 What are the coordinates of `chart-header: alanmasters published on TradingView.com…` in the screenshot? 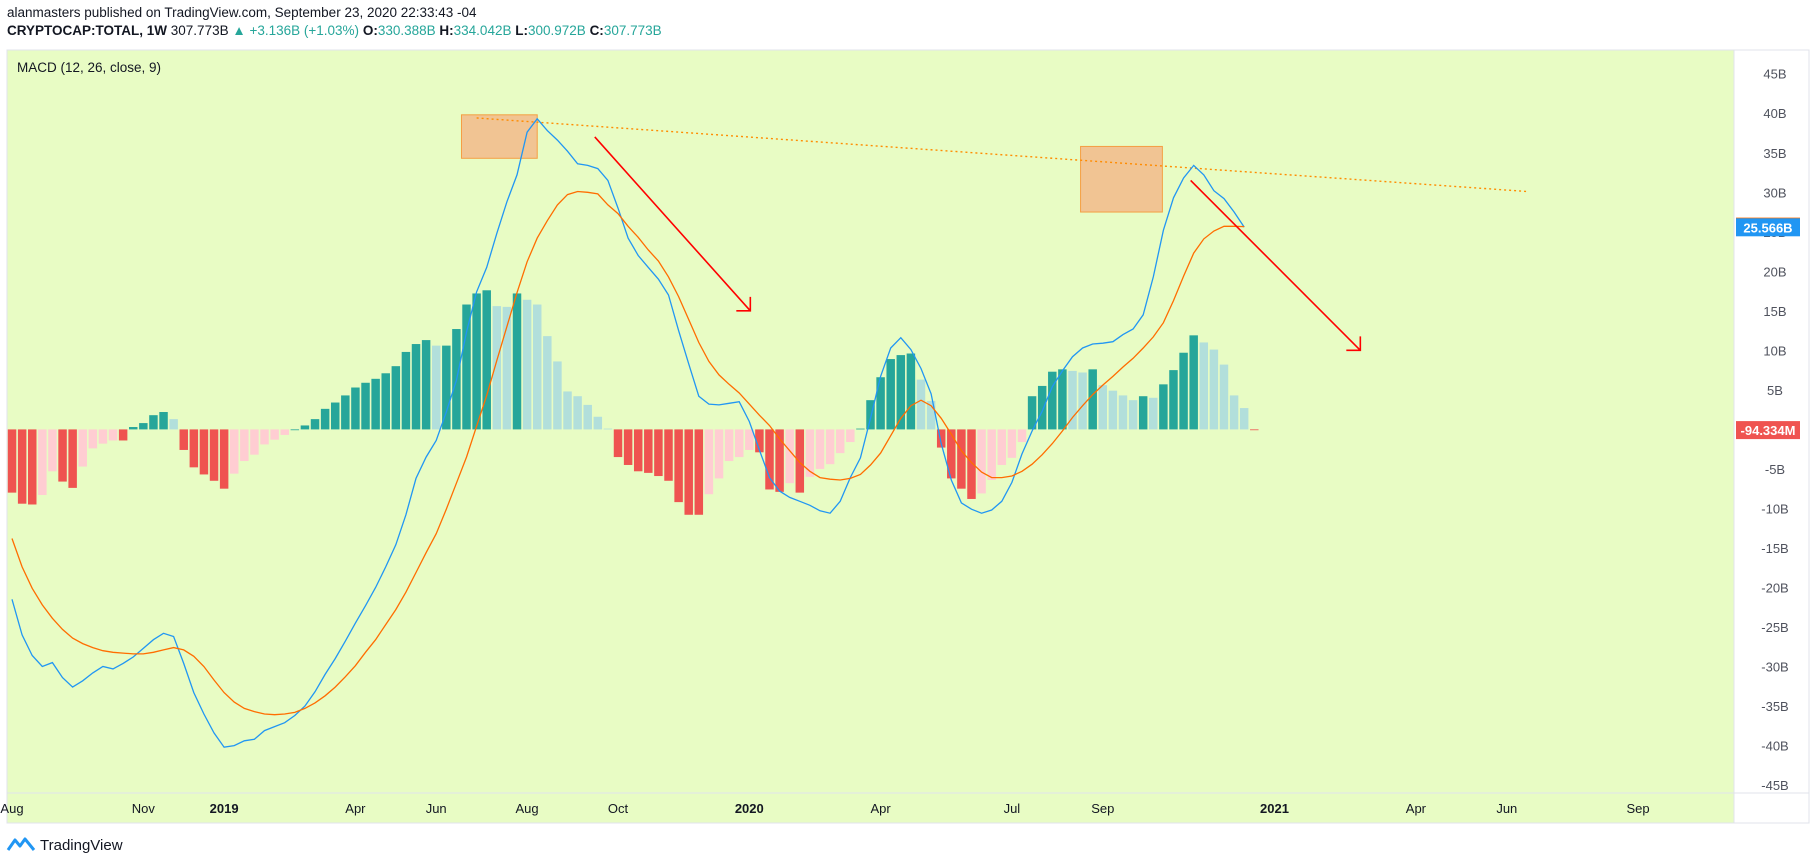 It's located at (334, 22).